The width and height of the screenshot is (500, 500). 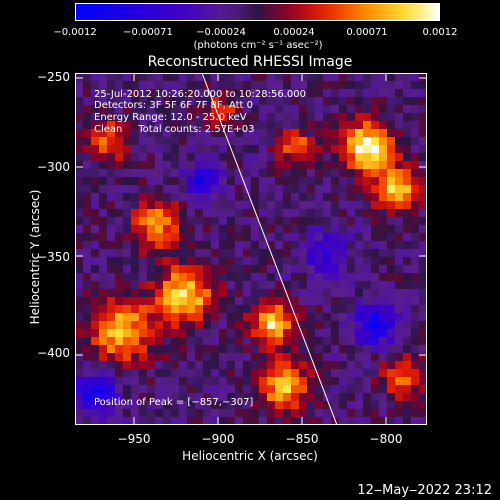 I want to click on y-axis-label: Heliocentric Y (arcsec), so click(x=35, y=257).